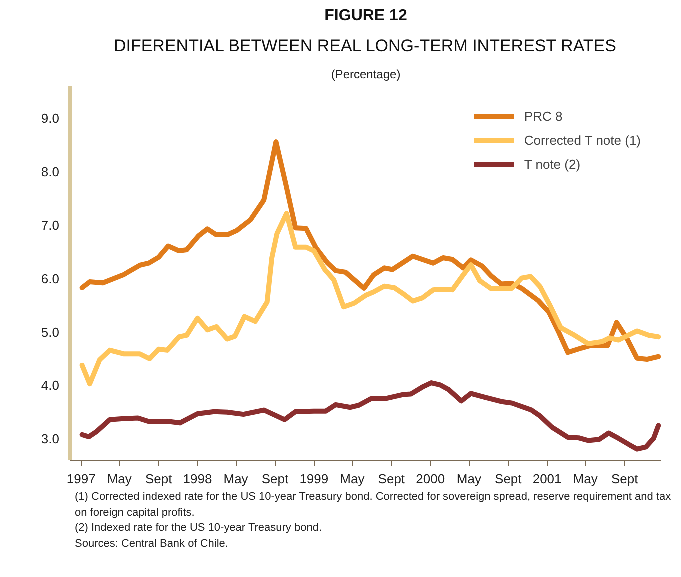 This screenshot has width=681, height=577. I want to click on y-tick-label: 6.0, so click(50, 278).